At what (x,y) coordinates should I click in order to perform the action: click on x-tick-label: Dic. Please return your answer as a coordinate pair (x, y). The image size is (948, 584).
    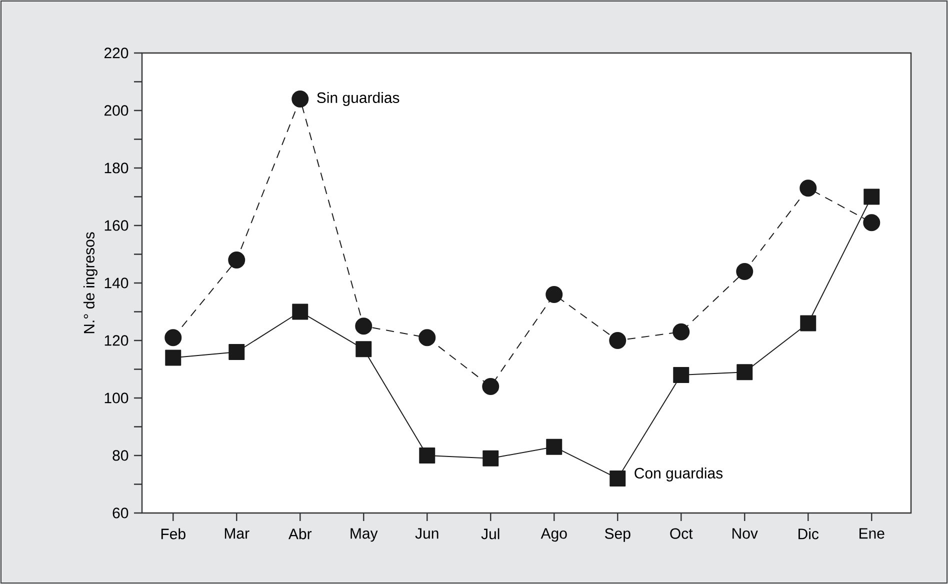
    Looking at the image, I should click on (808, 534).